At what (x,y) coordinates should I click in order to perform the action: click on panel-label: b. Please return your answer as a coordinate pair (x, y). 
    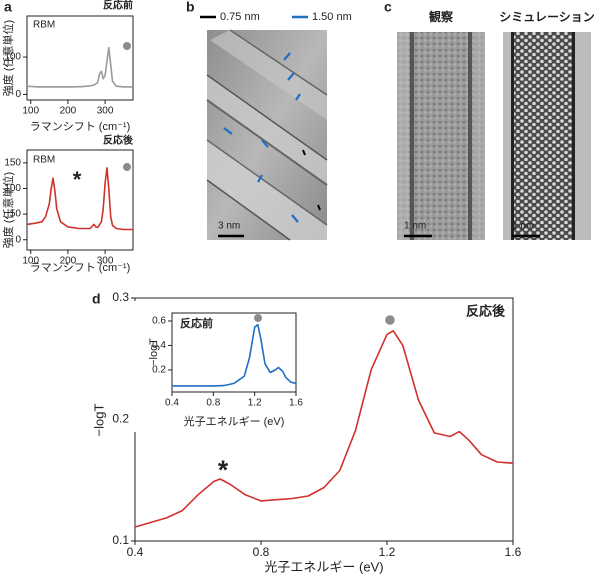
    Looking at the image, I should click on (190, 7).